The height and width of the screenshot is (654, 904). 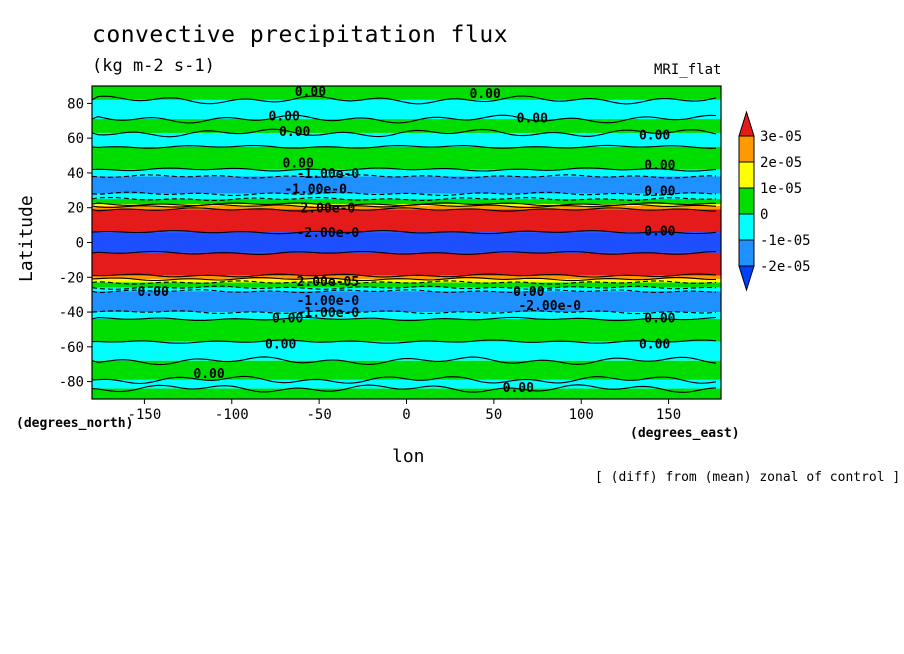 What do you see at coordinates (232, 415) in the screenshot?
I see `x-tick-label-1: -100` at bounding box center [232, 415].